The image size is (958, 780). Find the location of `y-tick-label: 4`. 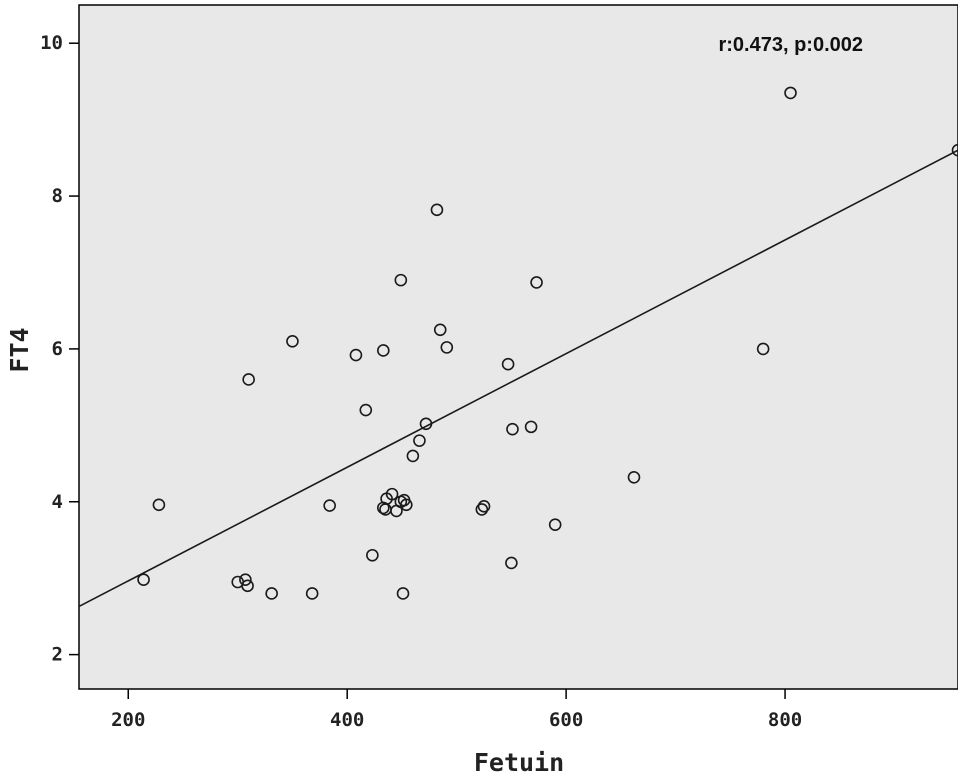

y-tick-label: 4 is located at coordinates (57, 502).